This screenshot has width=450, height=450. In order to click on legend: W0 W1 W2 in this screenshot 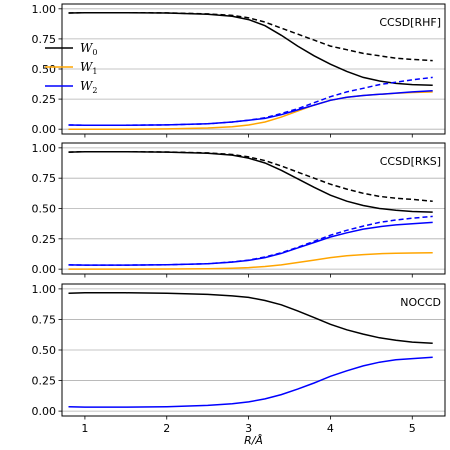, I will do `click(71, 68)`.